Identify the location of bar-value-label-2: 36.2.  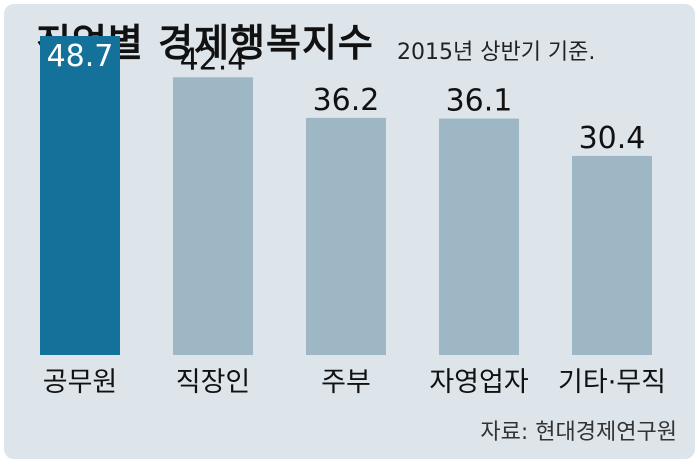
(346, 100).